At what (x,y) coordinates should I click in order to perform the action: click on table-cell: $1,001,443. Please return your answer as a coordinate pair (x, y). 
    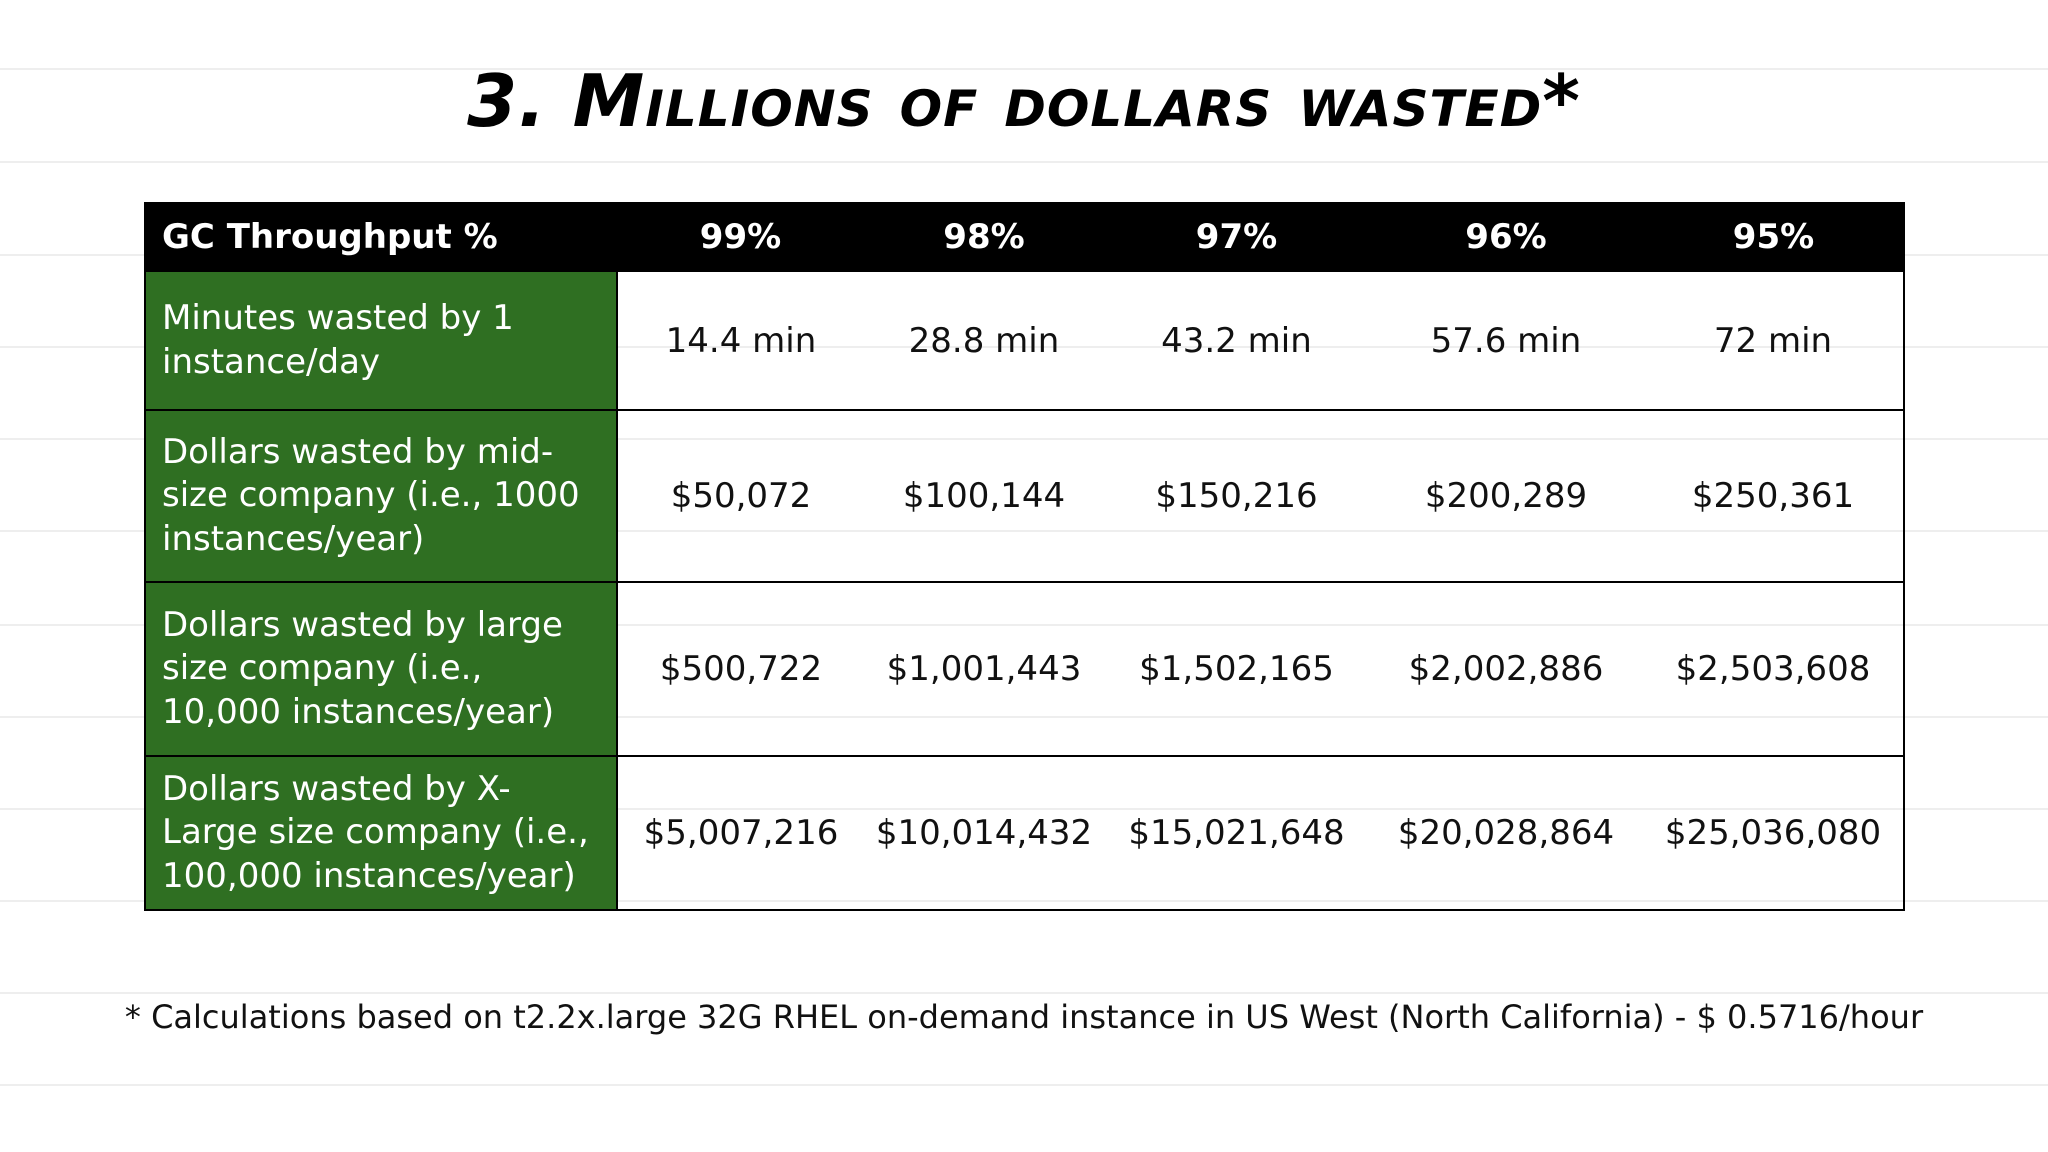
    Looking at the image, I should click on (984, 669).